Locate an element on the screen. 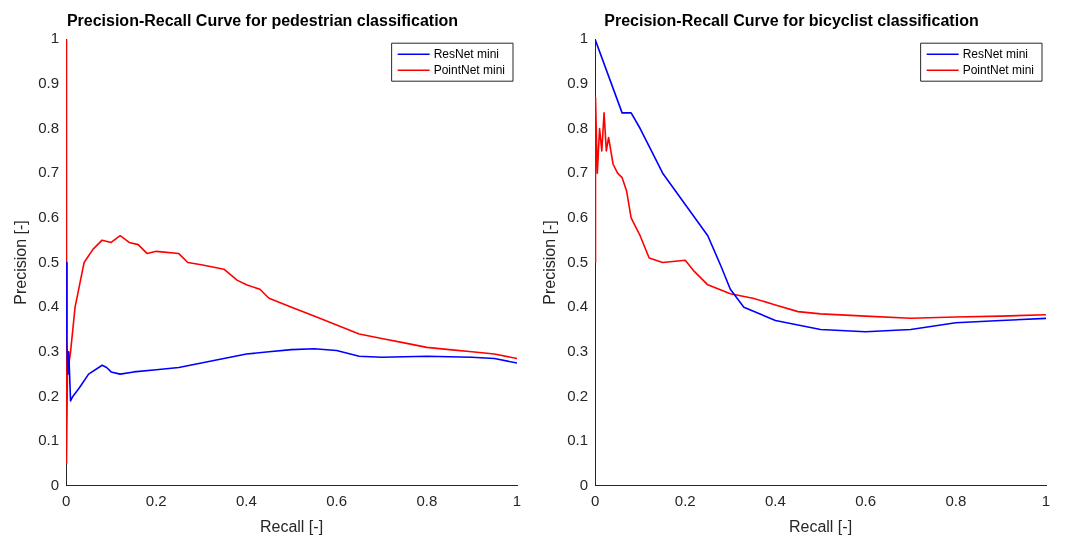  chart-title: Precision-Recall Curve for bicyclist classification is located at coordinates (791, 21).